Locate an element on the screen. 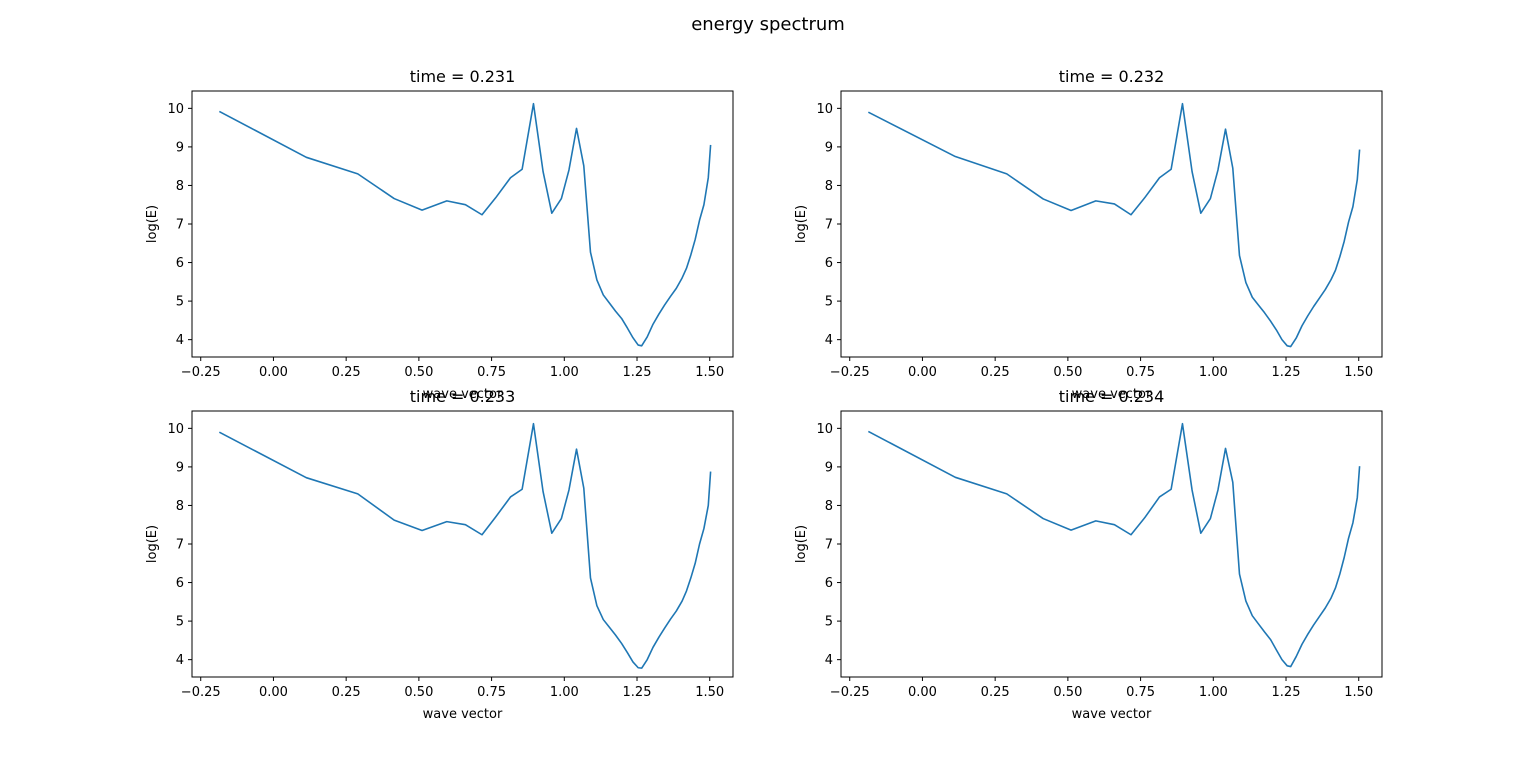 Image resolution: width=1536 pixels, height=762 pixels. subplot-title: time = 0.233 is located at coordinates (463, 396).